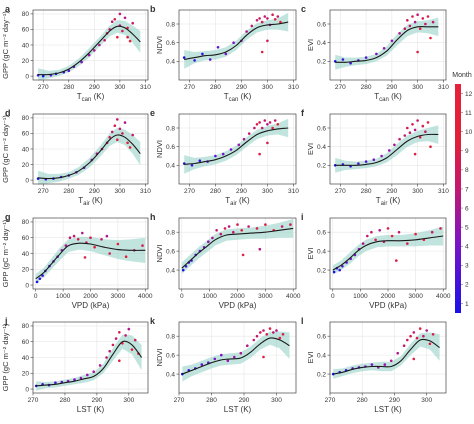 This screenshot has height=424, width=474. I want to click on x-axis-label-main: VPD (kPa), so click(238, 305).